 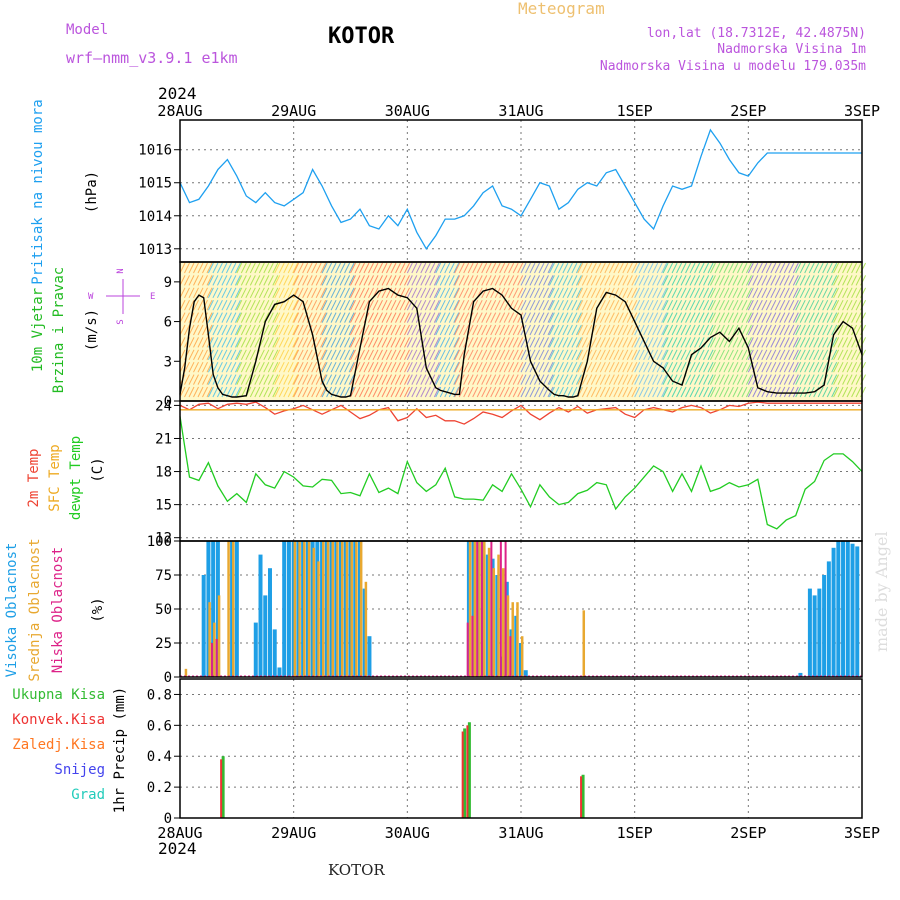 I want to click on y-tick-label: 50, so click(x=163, y=610).